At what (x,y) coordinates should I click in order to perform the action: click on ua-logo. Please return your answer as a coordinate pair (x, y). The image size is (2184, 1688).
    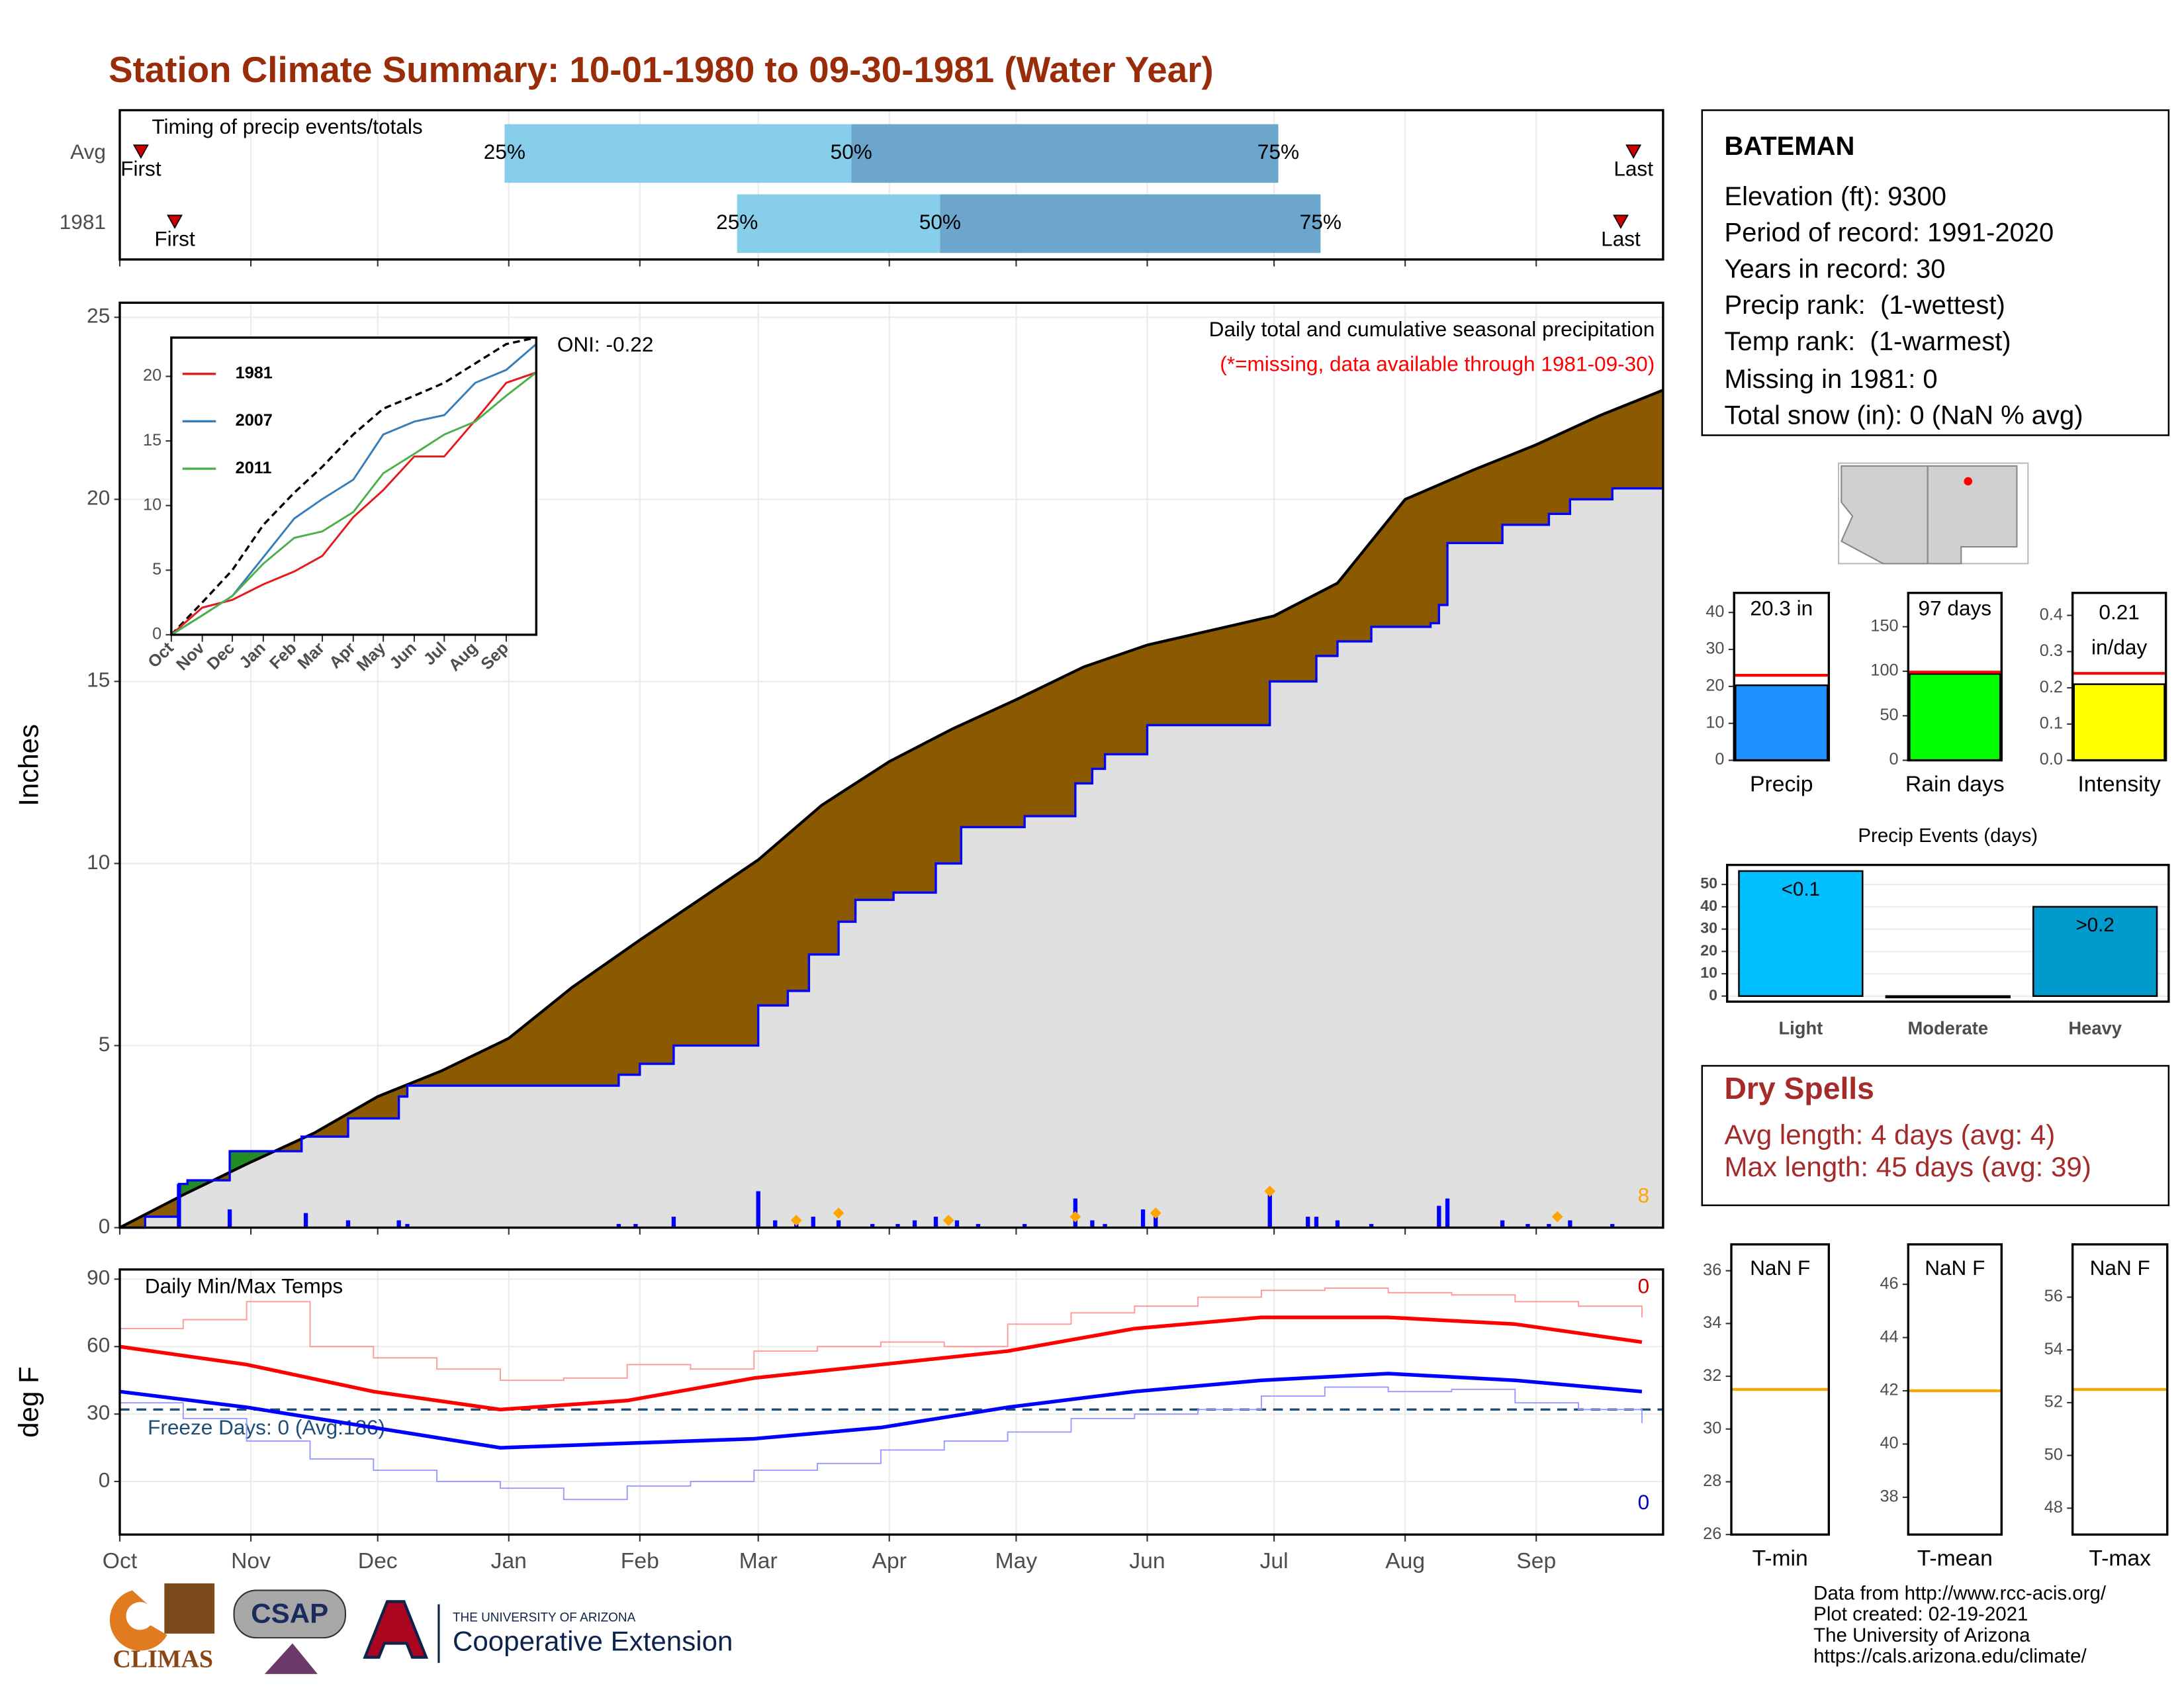
    Looking at the image, I should click on (396, 1629).